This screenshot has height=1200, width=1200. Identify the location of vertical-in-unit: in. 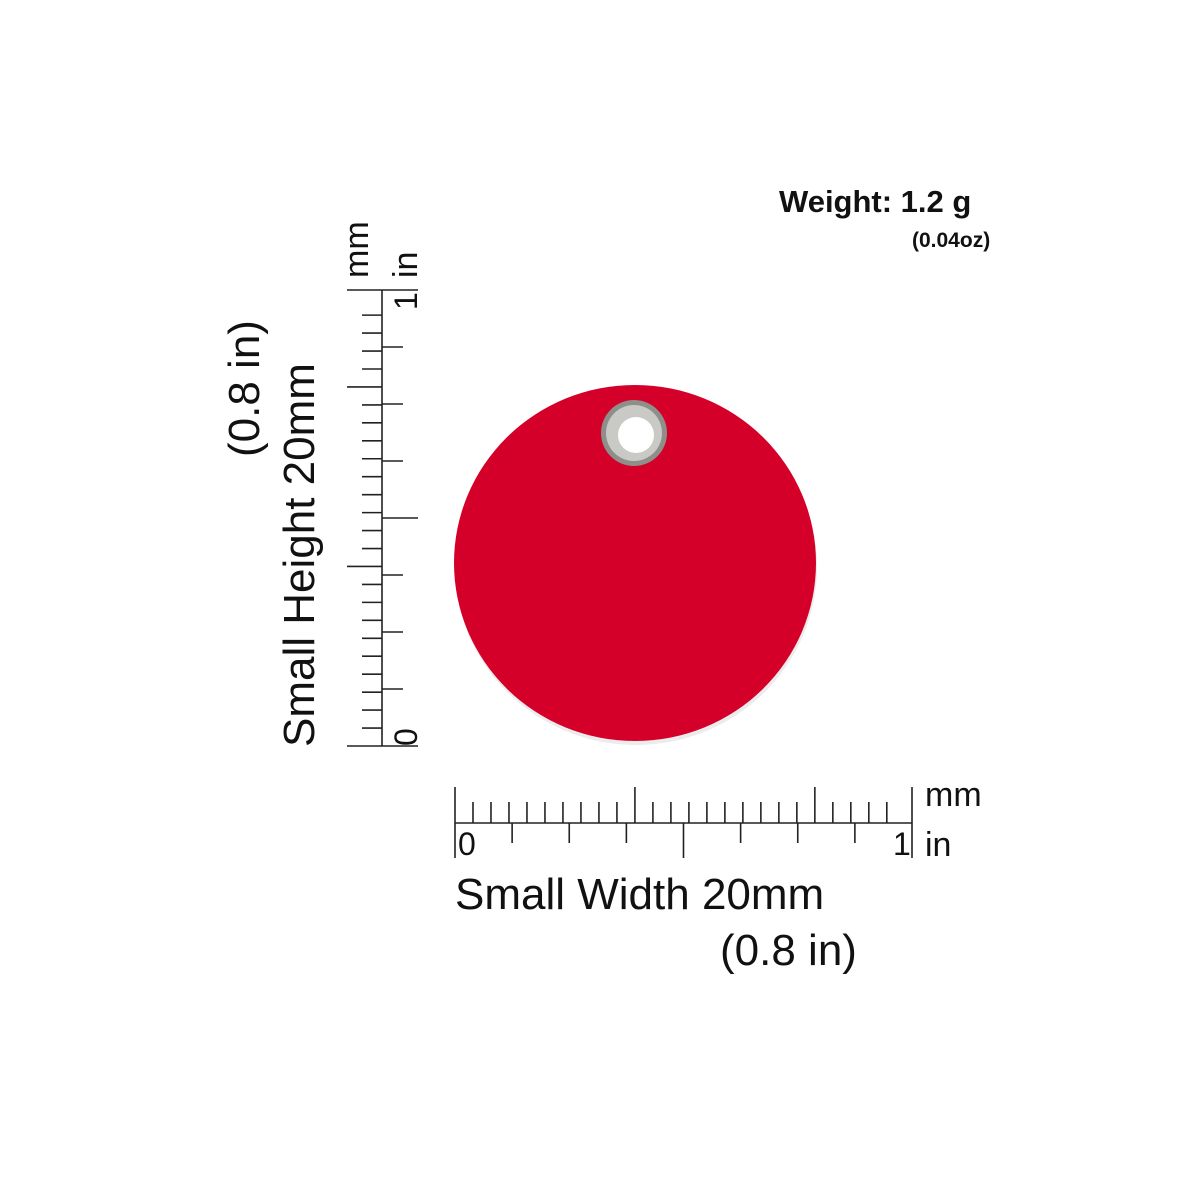
(406, 264).